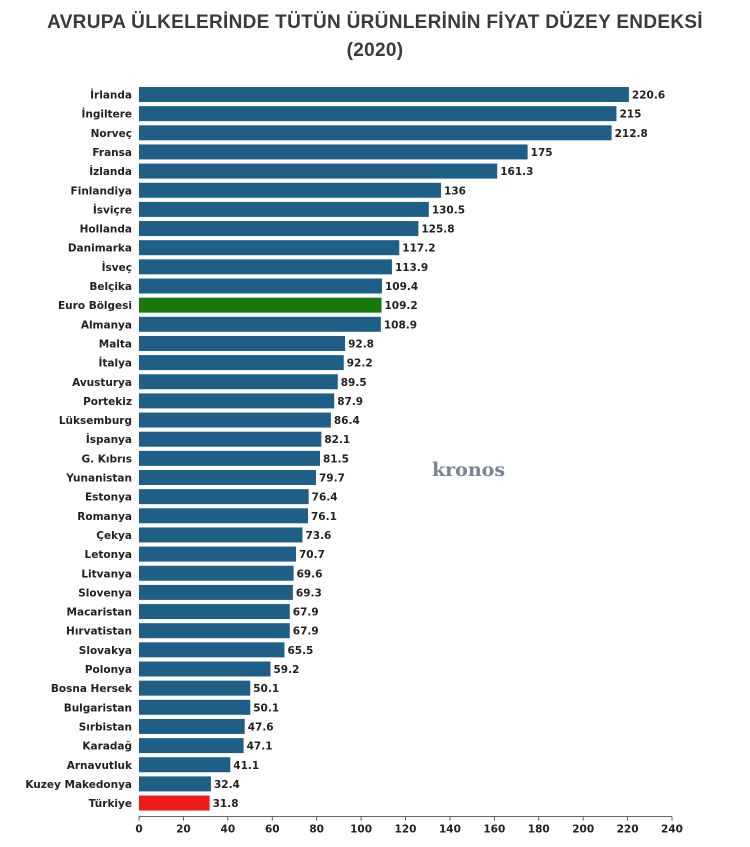 The image size is (750, 847). I want to click on category-label: Sırbistan, so click(105, 727).